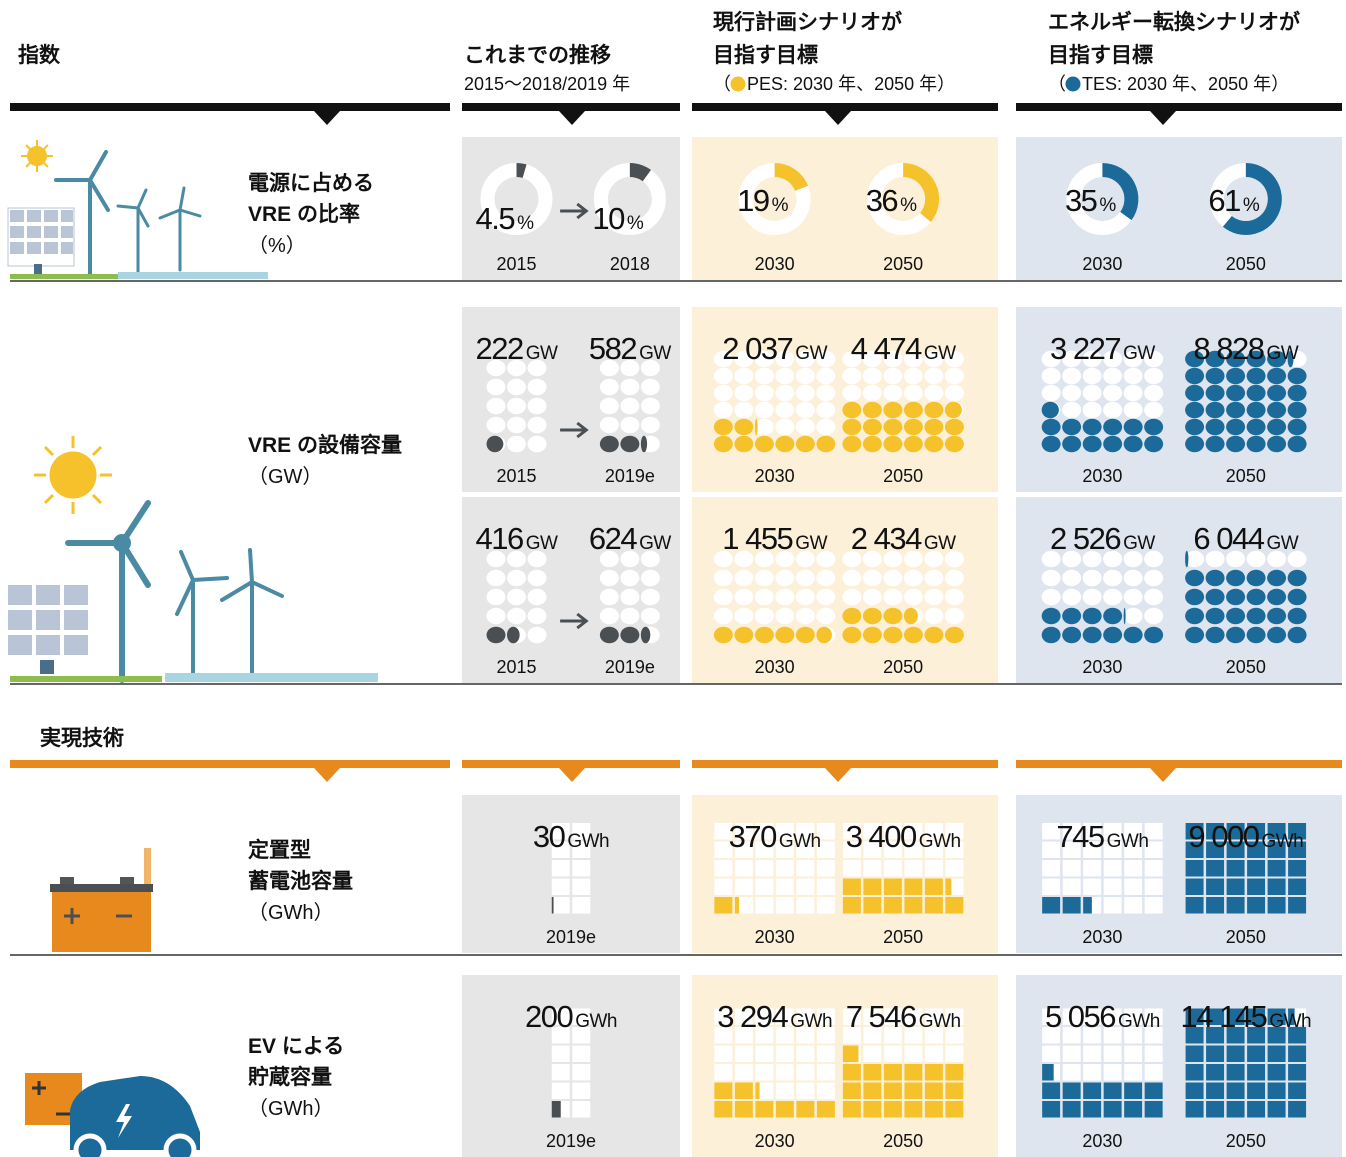 This screenshot has height=1157, width=1346. What do you see at coordinates (921, 192) in the screenshot?
I see `donut-segment` at bounding box center [921, 192].